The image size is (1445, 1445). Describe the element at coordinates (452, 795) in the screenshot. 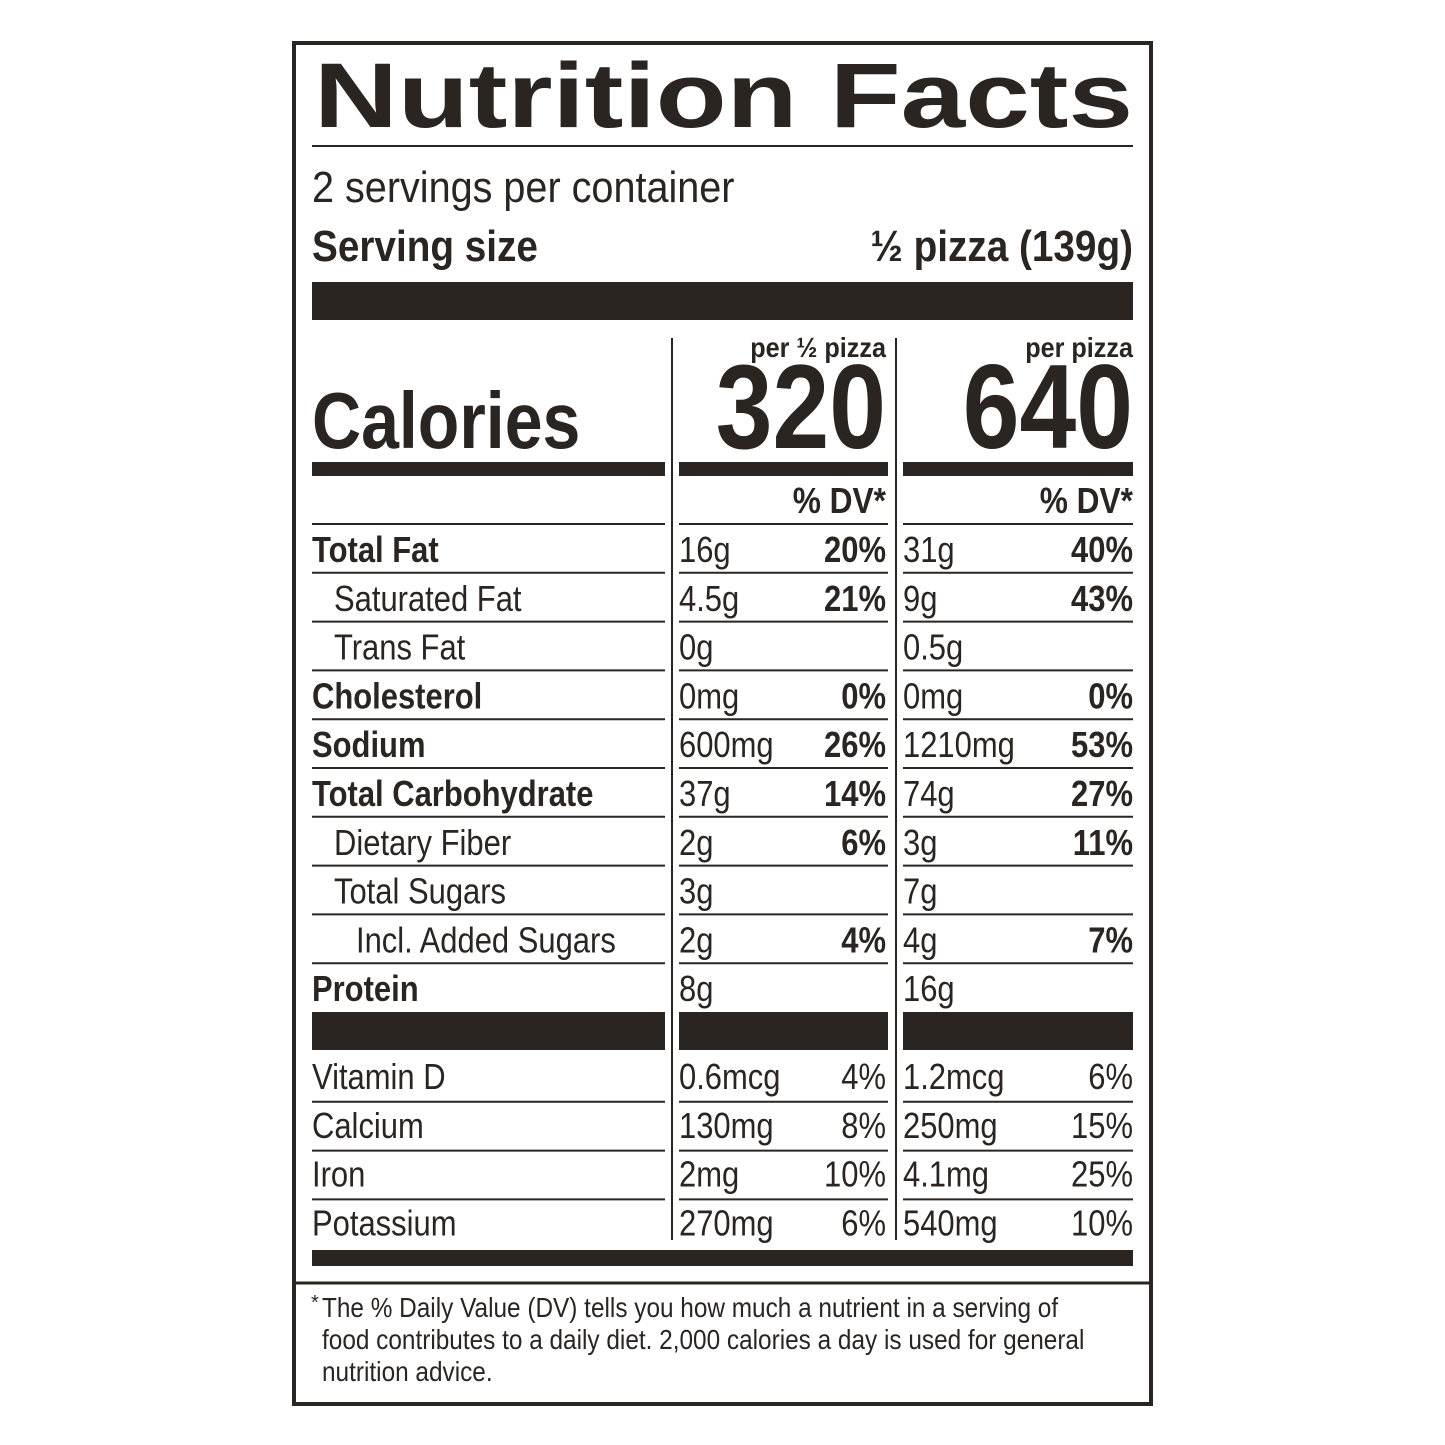

I see `nutrient-name: Total Carbohydrate` at that location.